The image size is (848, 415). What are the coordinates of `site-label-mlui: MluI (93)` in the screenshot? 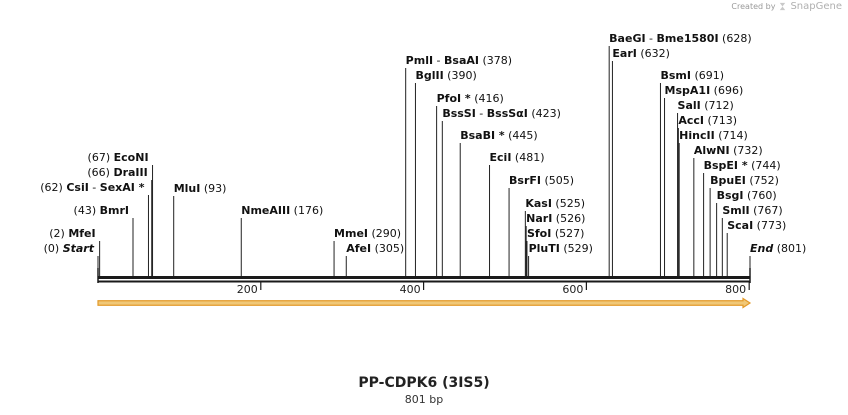 It's located at (200, 188).